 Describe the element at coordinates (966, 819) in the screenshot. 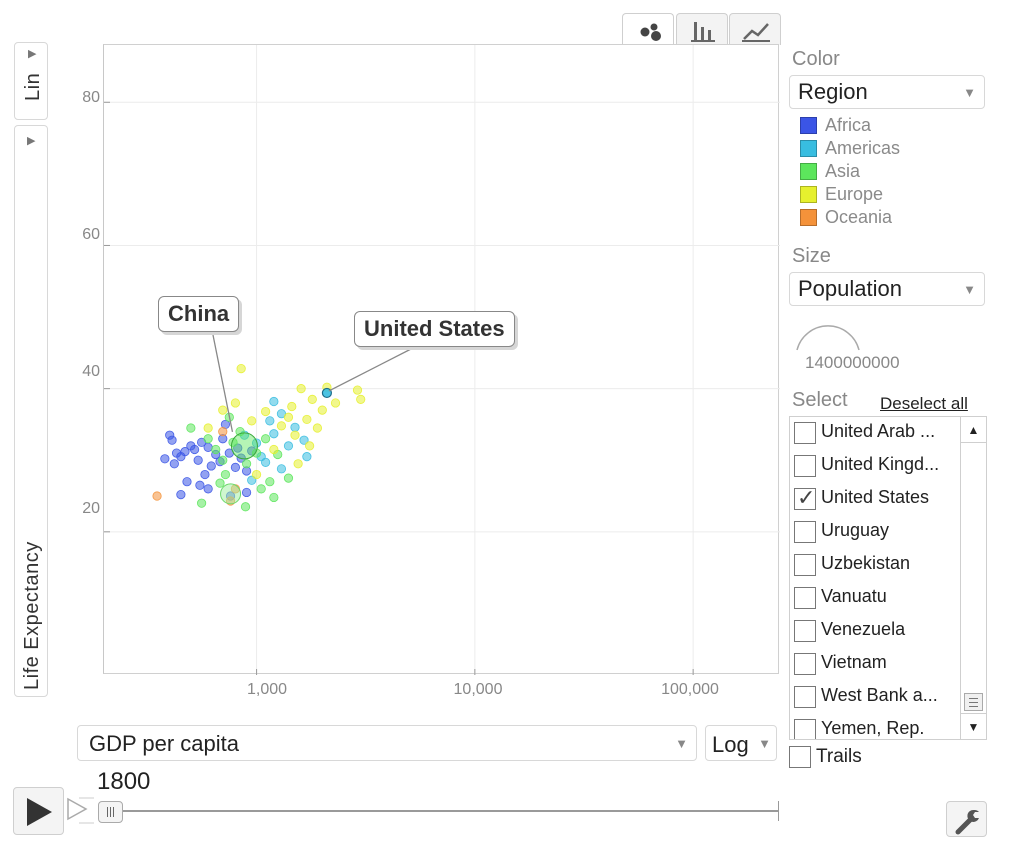

I see `settings-button` at that location.